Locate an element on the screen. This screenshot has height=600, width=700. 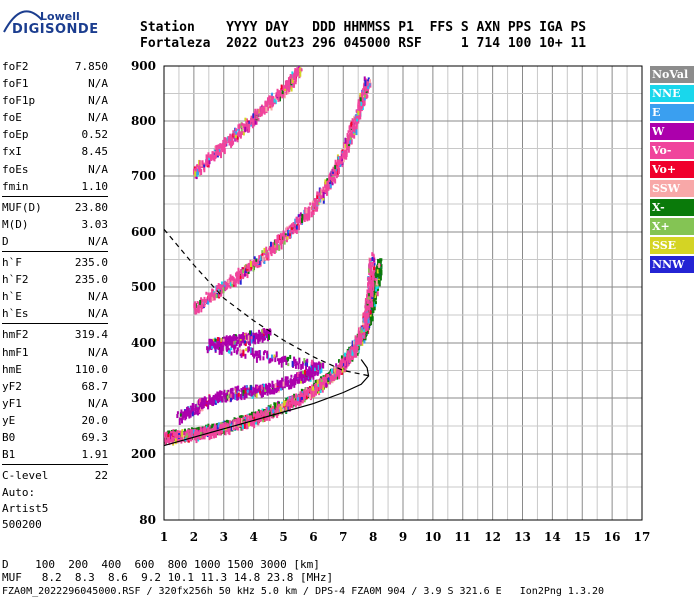
param-value: 8.45 is located at coordinates (95, 152).